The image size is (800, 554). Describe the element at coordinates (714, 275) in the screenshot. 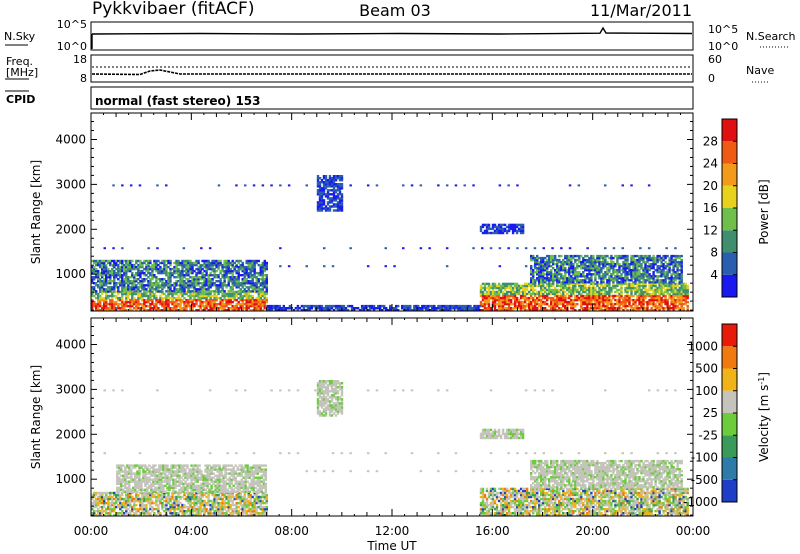

I see `colorbar-tick-label: 4` at that location.